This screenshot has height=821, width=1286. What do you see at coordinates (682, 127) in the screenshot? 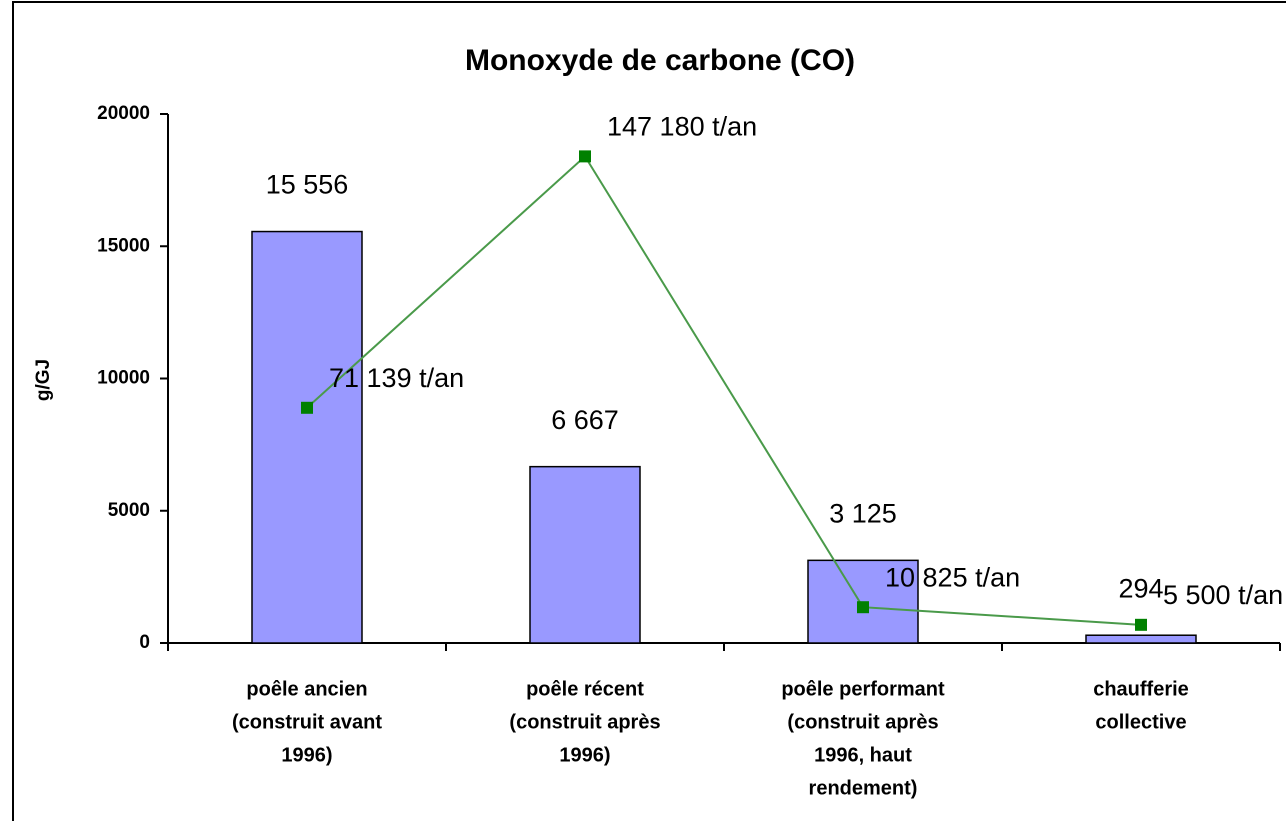
I see `line-value-label: 147 180 t/an` at bounding box center [682, 127].